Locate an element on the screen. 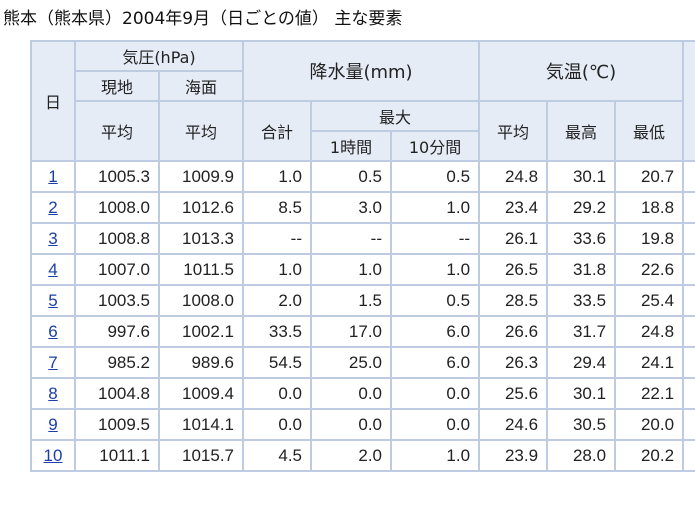  header-sea-avg: 平均 is located at coordinates (201, 131).